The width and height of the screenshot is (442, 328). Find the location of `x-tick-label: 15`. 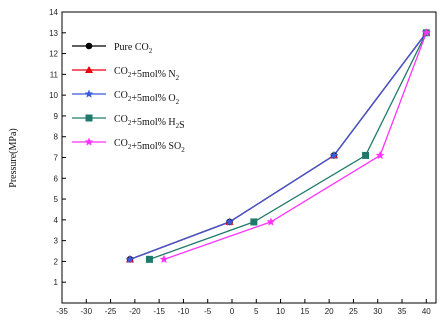

x-tick-label: 15 is located at coordinates (304, 311).